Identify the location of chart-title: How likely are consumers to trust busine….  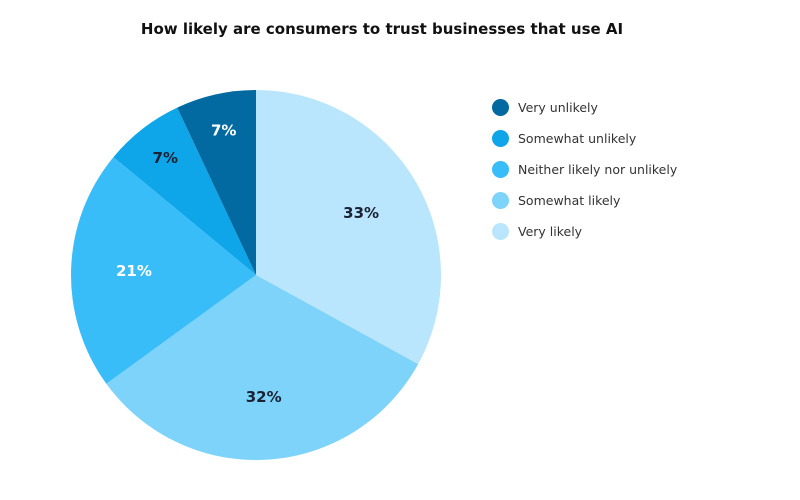
(382, 29).